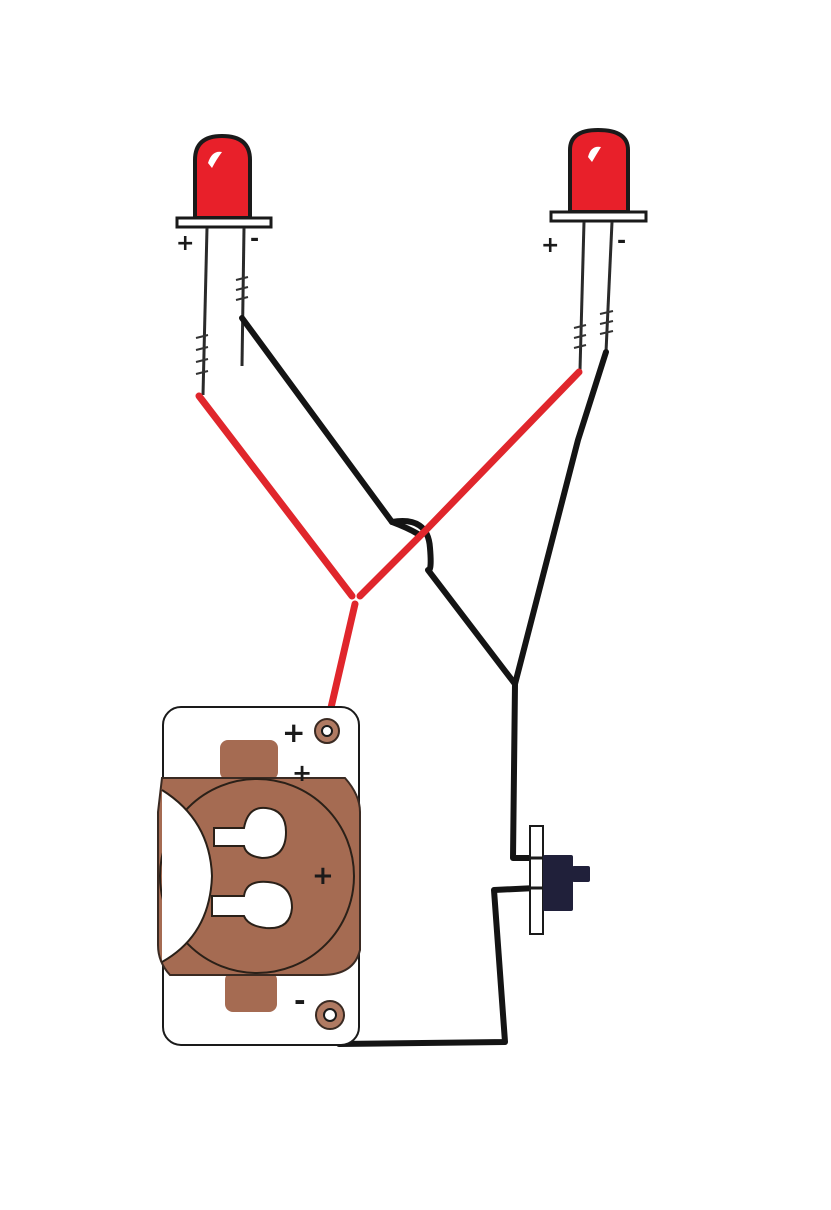 This screenshot has width=831, height=1210. I want to click on right-led-anode-leg, so click(582, 296).